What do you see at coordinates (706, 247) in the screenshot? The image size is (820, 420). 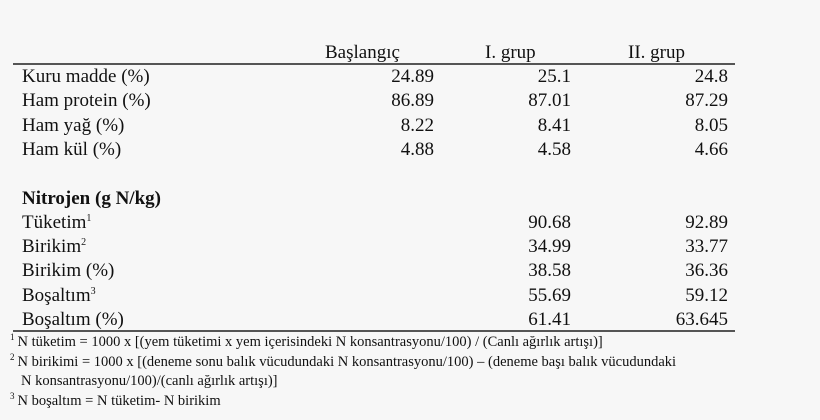 I see `table-cell: 33.77` at bounding box center [706, 247].